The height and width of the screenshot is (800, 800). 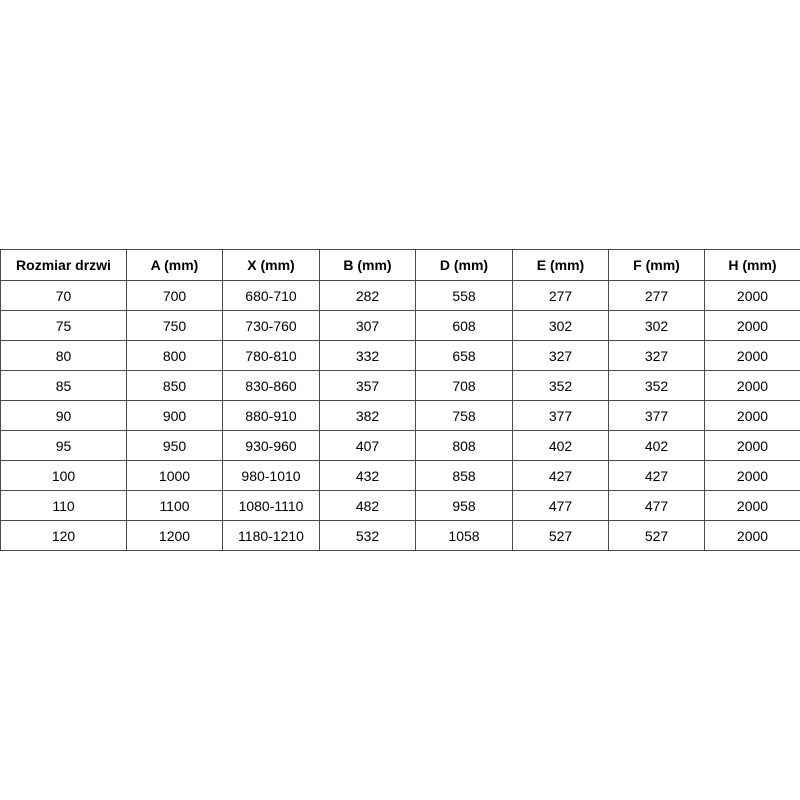 I want to click on table-cell: 482, so click(x=367, y=505).